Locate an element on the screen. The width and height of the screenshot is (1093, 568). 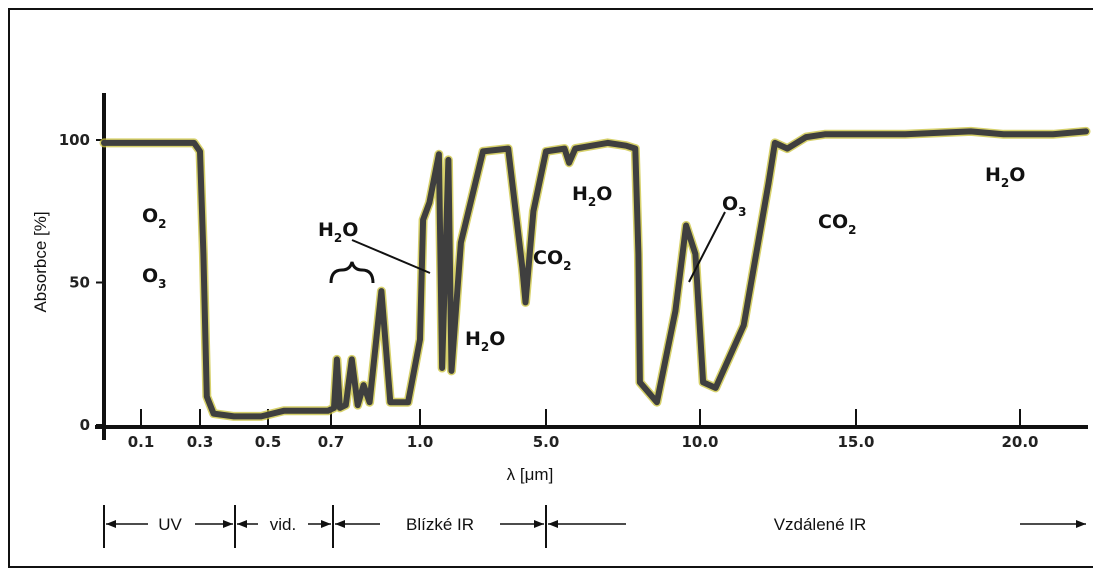
x-tick-label: 5.0 is located at coordinates (546, 442).